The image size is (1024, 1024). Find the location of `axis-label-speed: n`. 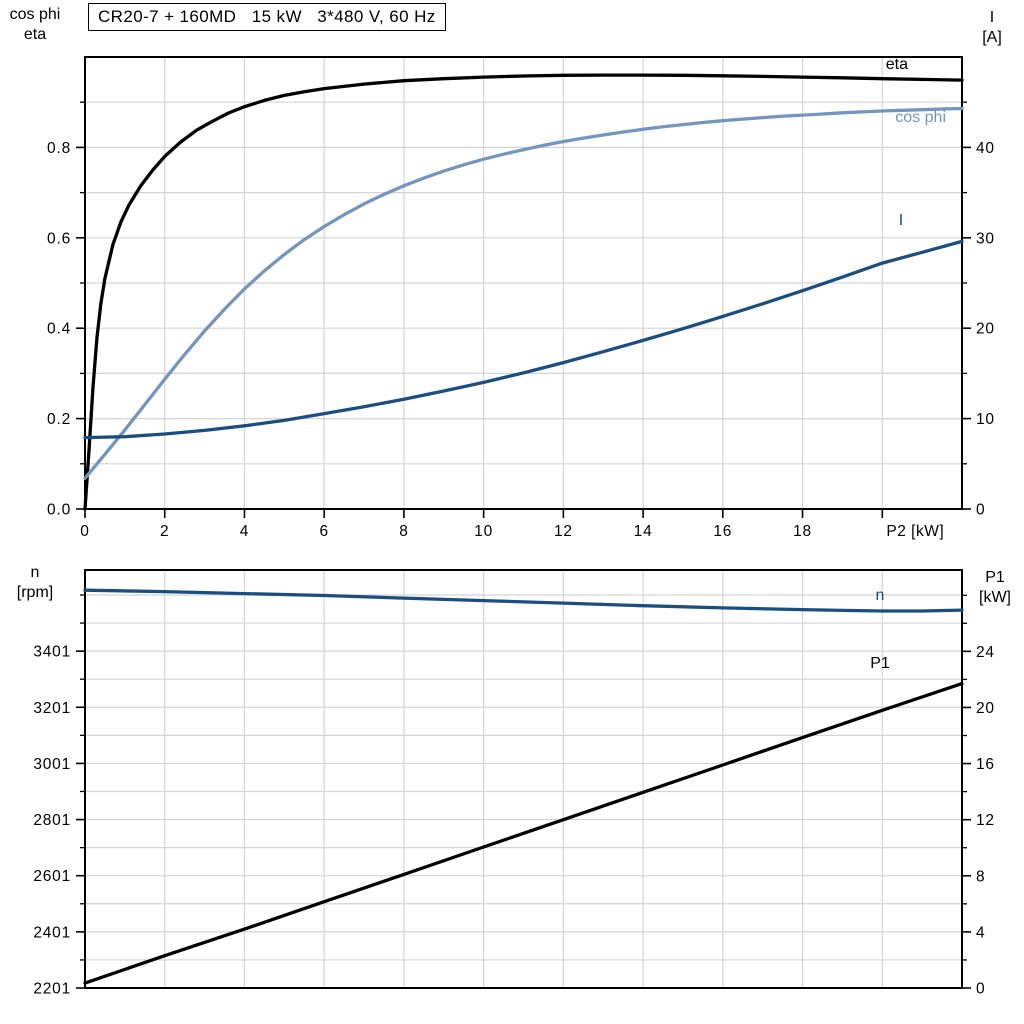

axis-label-speed: n is located at coordinates (35, 572).